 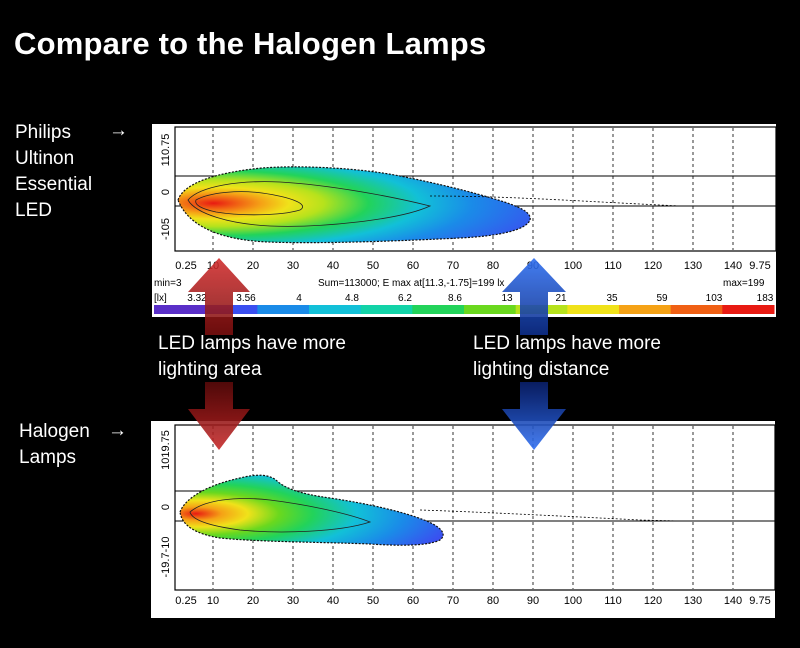 What do you see at coordinates (453, 601) in the screenshot?
I see `halogen-x-tick-label: 70` at bounding box center [453, 601].